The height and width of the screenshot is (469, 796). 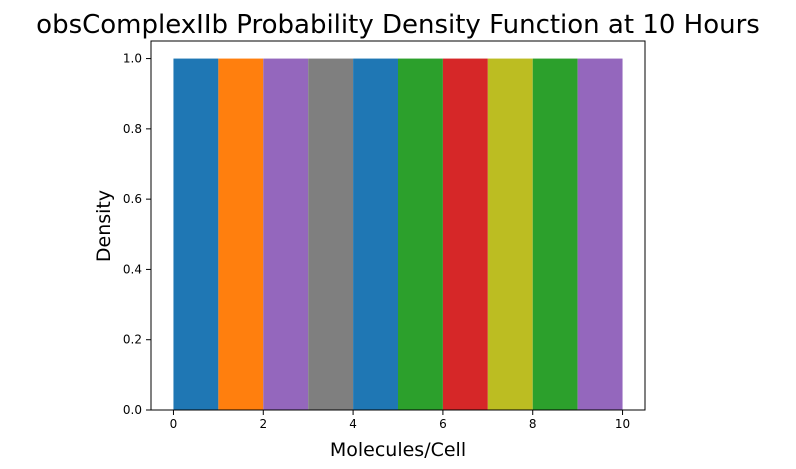 What do you see at coordinates (132, 269) in the screenshot?
I see `y-tick-label: 0.4` at bounding box center [132, 269].